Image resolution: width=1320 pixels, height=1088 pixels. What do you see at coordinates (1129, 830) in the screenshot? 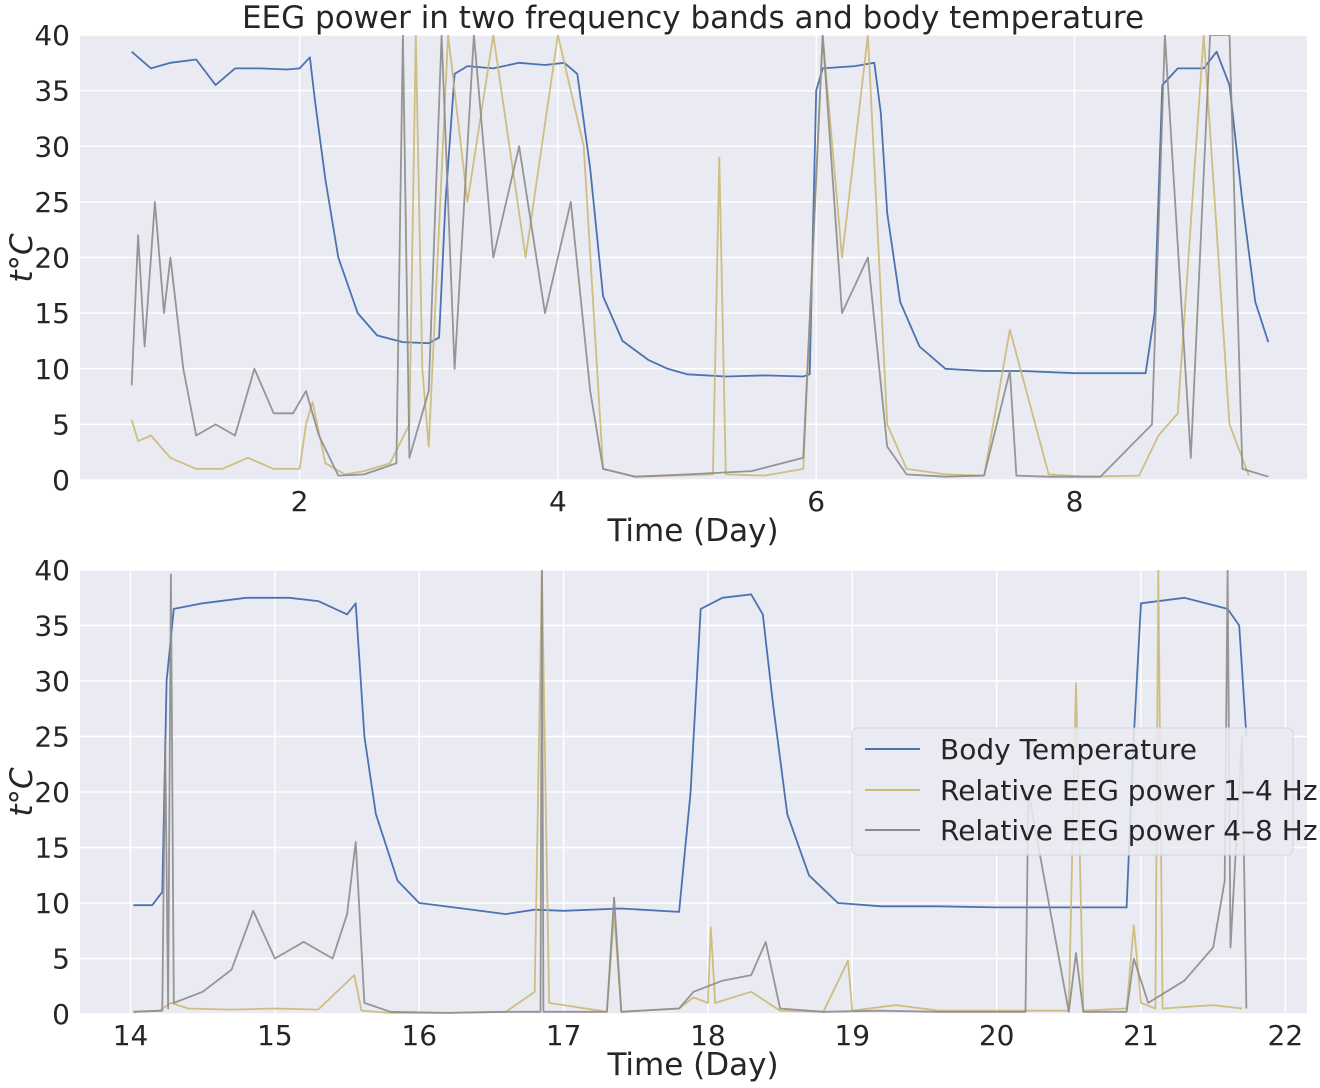
I see `legend-label-eeg-4-8: Relative EEG power 4–8 Hz` at bounding box center [1129, 830].